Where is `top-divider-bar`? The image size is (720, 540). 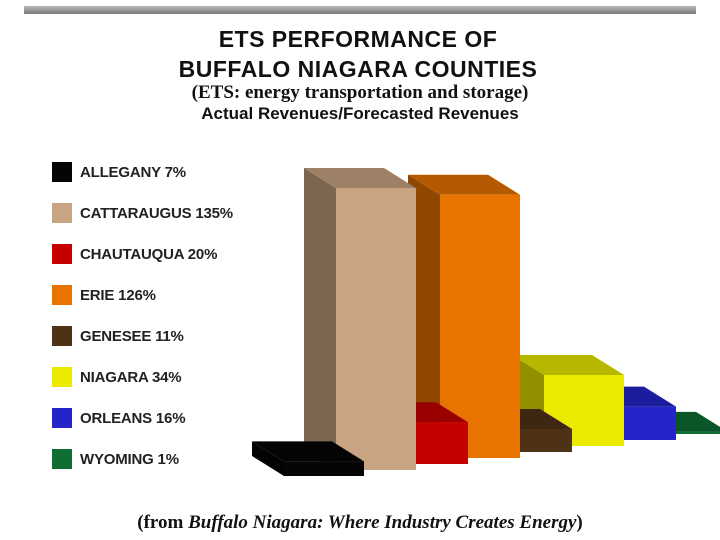
top-divider-bar is located at coordinates (360, 10).